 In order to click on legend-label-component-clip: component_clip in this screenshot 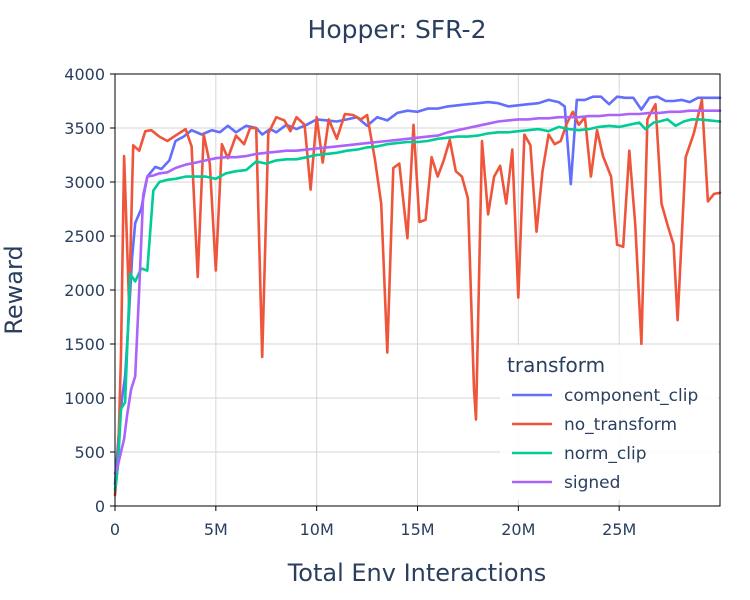, I will do `click(631, 396)`.